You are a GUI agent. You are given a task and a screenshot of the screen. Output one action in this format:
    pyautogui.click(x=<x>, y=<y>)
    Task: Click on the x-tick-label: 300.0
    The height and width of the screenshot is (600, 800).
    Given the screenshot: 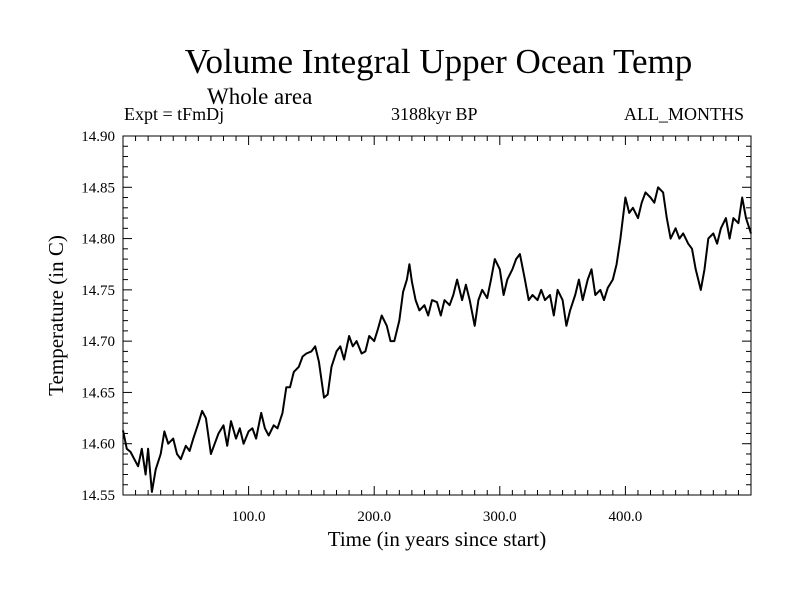 What is the action you would take?
    pyautogui.click(x=500, y=517)
    